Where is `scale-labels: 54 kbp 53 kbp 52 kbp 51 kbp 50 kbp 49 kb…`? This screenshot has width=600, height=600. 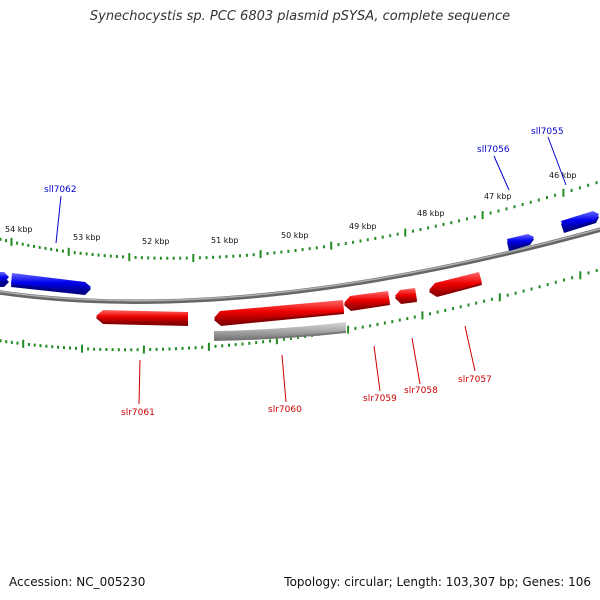 scale-labels: 54 kbp 53 kbp 52 kbp 51 kbp 50 kbp 49 kb… is located at coordinates (291, 208).